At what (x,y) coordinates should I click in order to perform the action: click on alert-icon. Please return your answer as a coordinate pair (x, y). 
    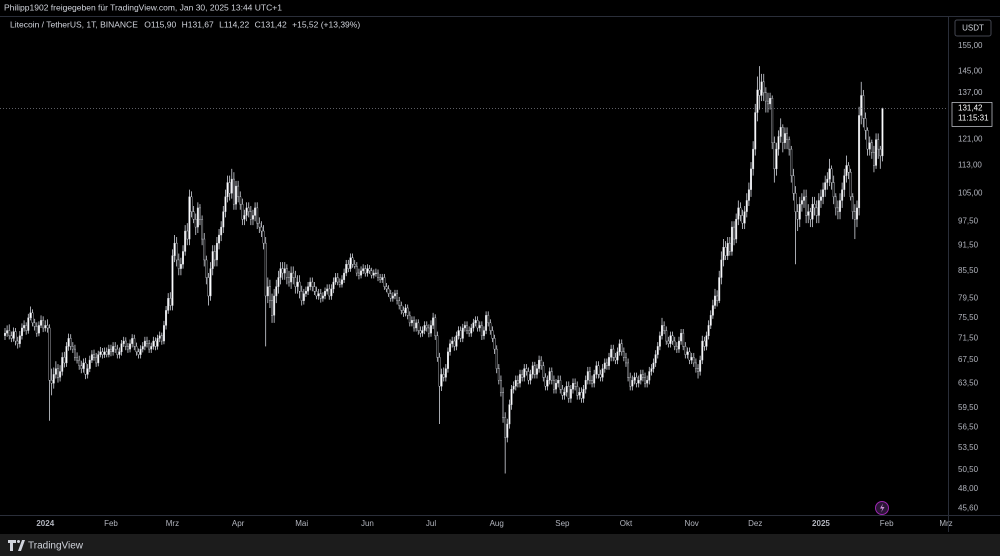
    Looking at the image, I should click on (882, 508).